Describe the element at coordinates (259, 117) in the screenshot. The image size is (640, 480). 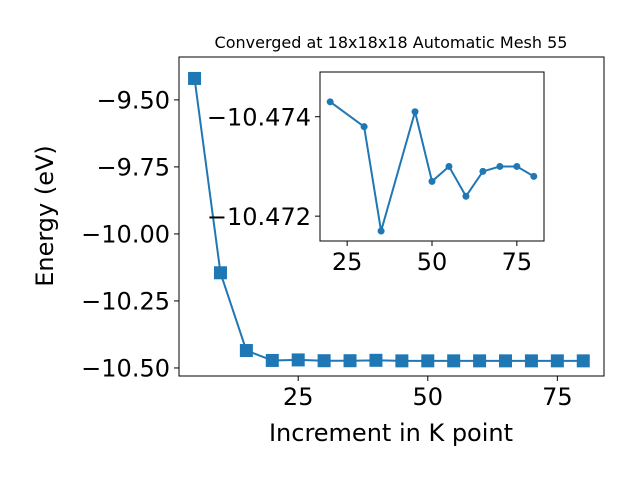
I see `inset-y-tick-label: −10.474` at that location.